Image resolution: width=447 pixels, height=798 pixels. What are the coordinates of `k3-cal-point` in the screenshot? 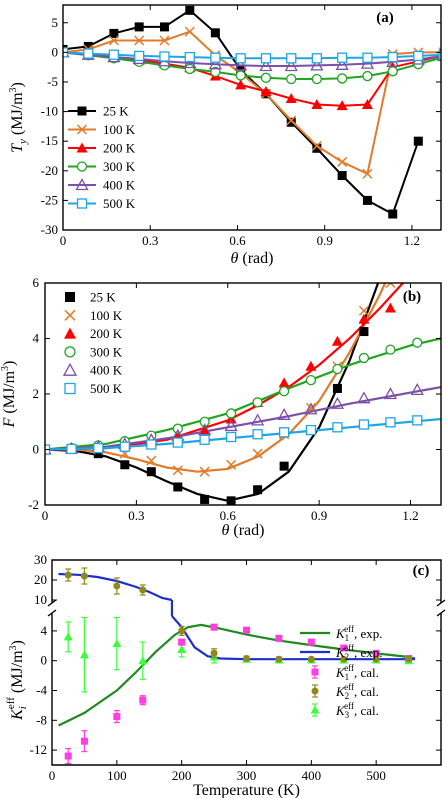 It's located at (117, 643).